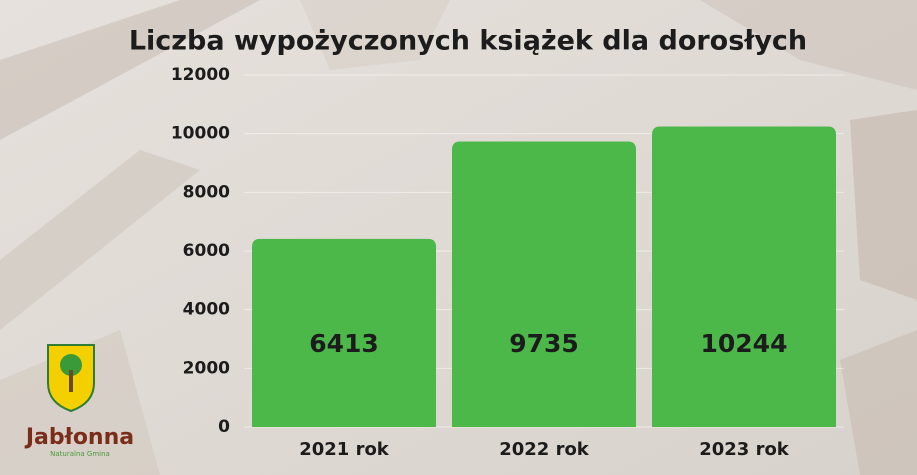  Describe the element at coordinates (344, 449) in the screenshot. I see `x-tick-label: 2021 rok` at that location.